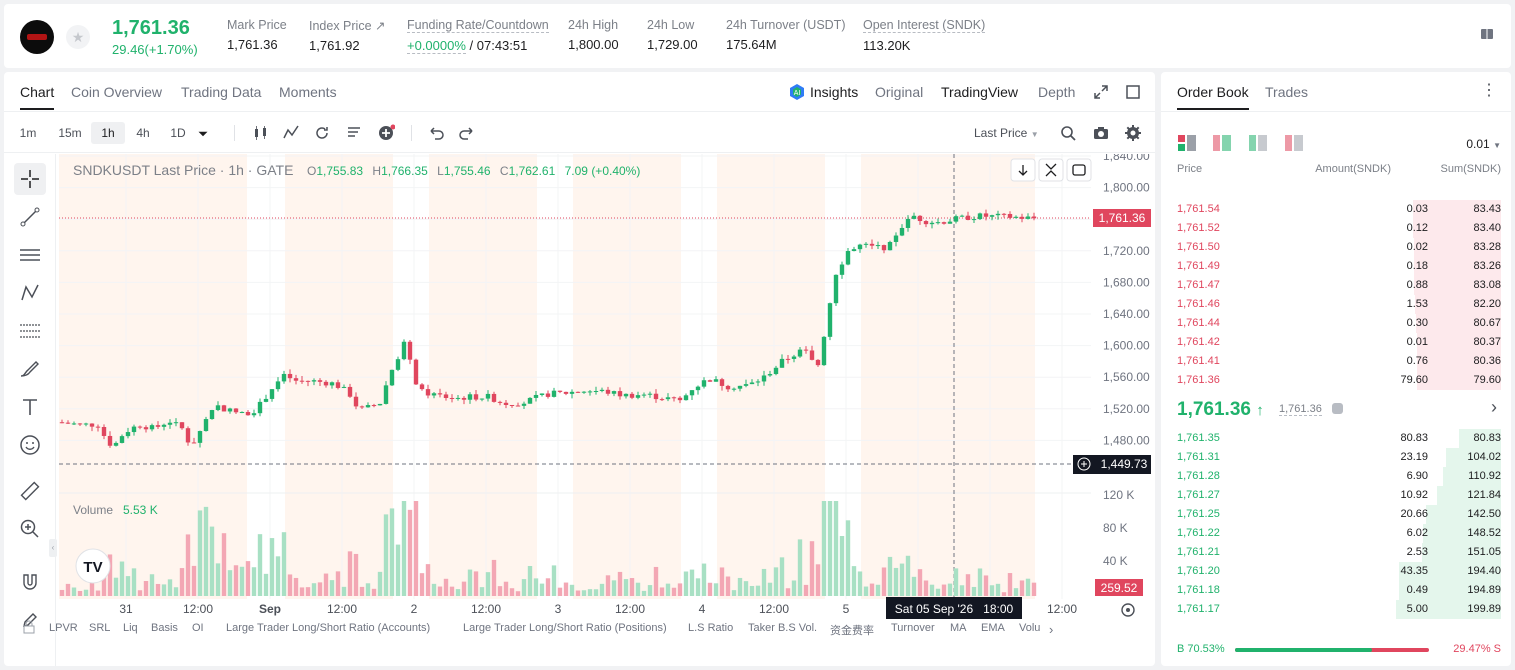 The height and width of the screenshot is (670, 1515). I want to click on asks-row: 1,761.44 0.30 80.67, so click(1336, 323).